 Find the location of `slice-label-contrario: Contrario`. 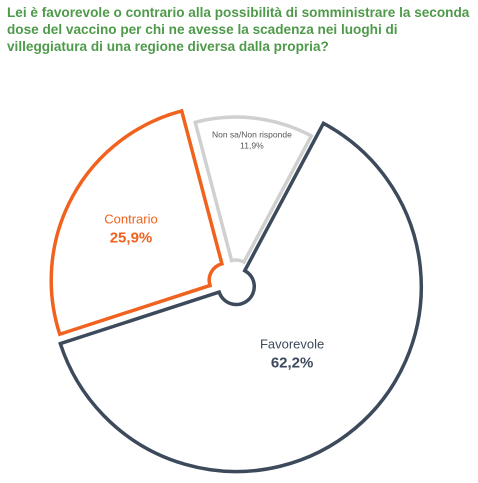

slice-label-contrario: Contrario is located at coordinates (130, 219).